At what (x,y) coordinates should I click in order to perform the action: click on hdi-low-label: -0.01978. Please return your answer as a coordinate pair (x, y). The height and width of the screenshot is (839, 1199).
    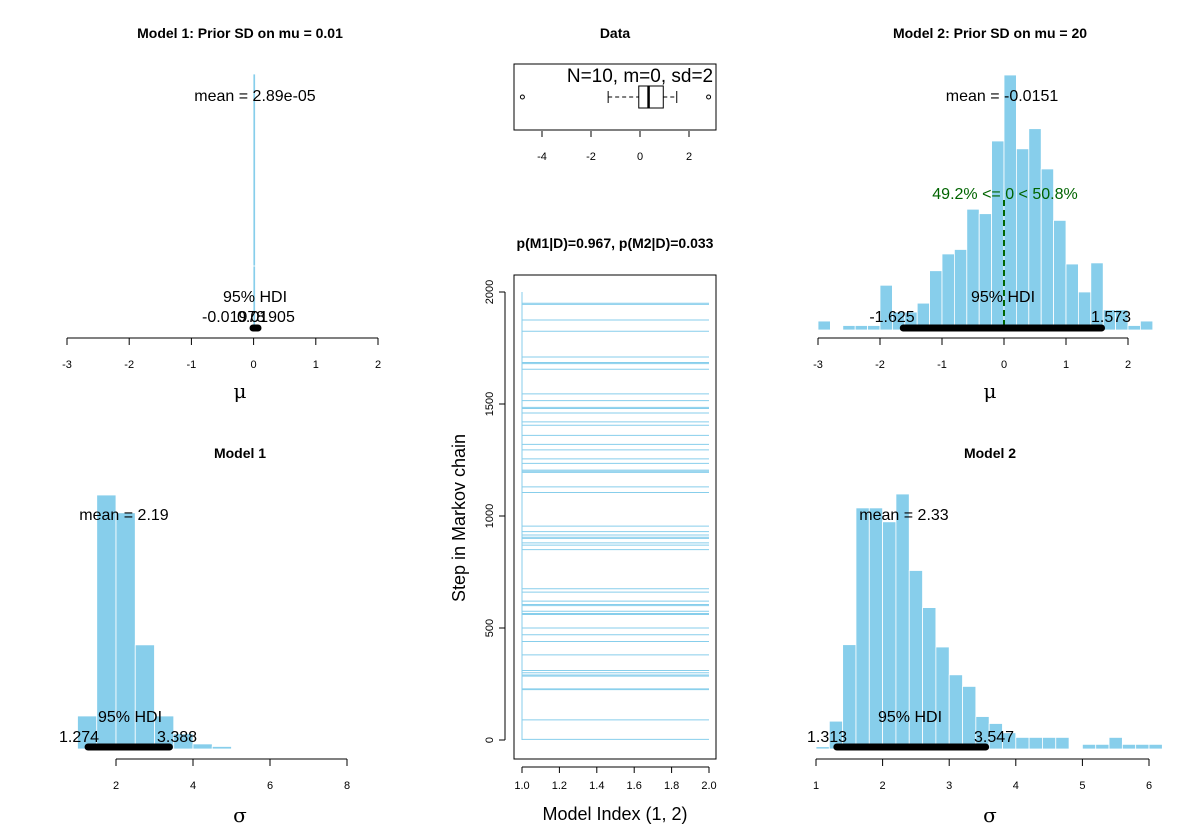
    Looking at the image, I should click on (233, 317).